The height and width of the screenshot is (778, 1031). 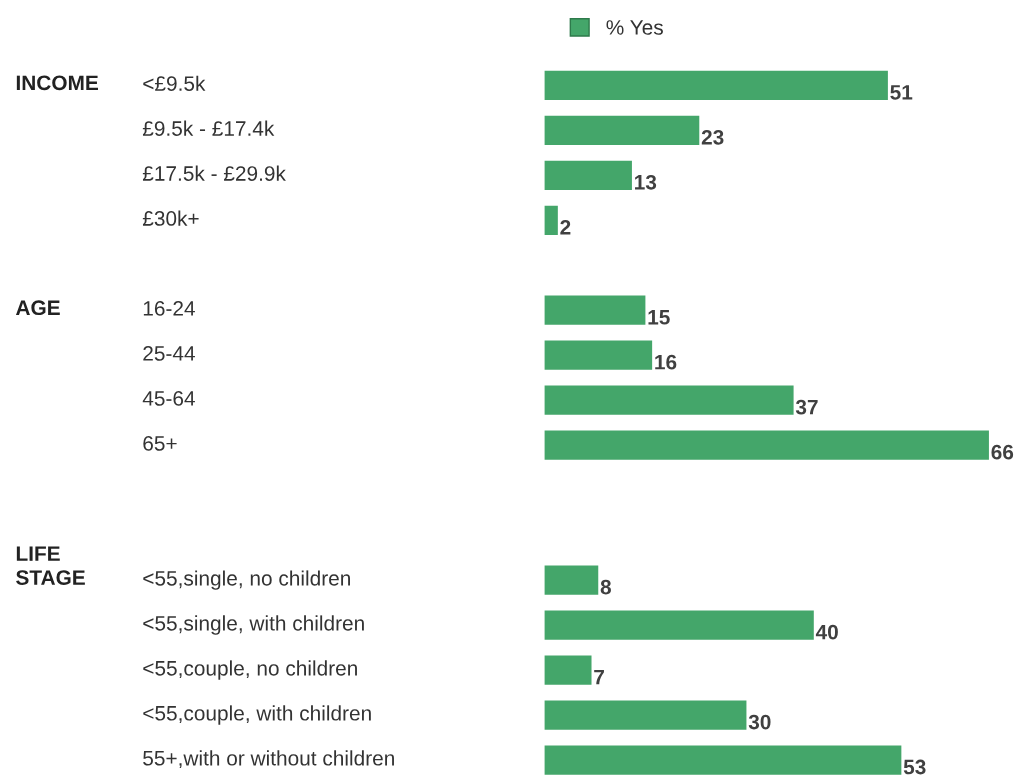 What do you see at coordinates (712, 137) in the screenshot?
I see `data-label: 23` at bounding box center [712, 137].